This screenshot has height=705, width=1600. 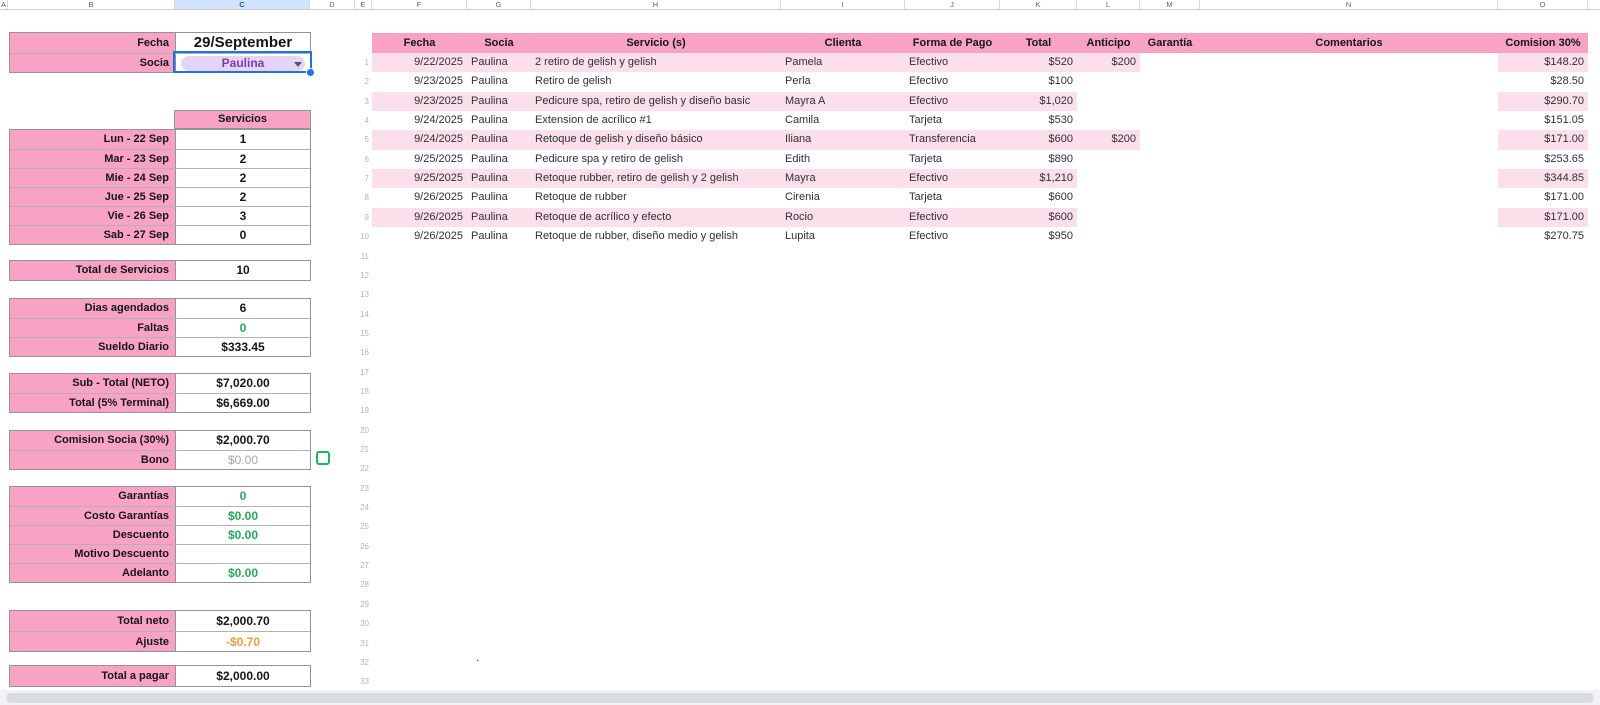 What do you see at coordinates (364, 275) in the screenshot?
I see `row-number: 12` at bounding box center [364, 275].